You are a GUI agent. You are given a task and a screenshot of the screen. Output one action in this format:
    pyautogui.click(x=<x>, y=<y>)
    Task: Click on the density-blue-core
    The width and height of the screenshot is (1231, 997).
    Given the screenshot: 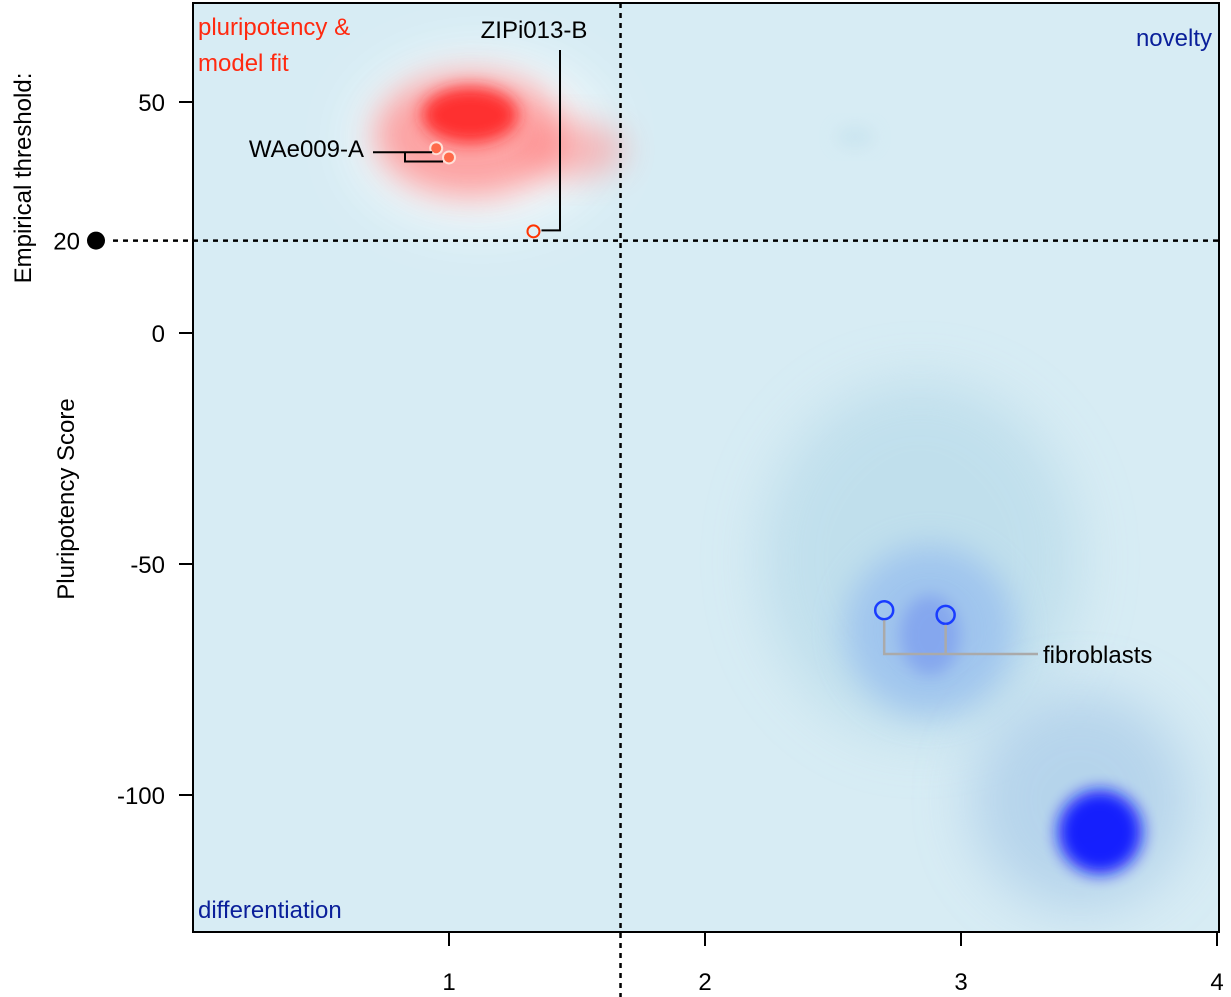 What is the action you would take?
    pyautogui.click(x=1100, y=832)
    